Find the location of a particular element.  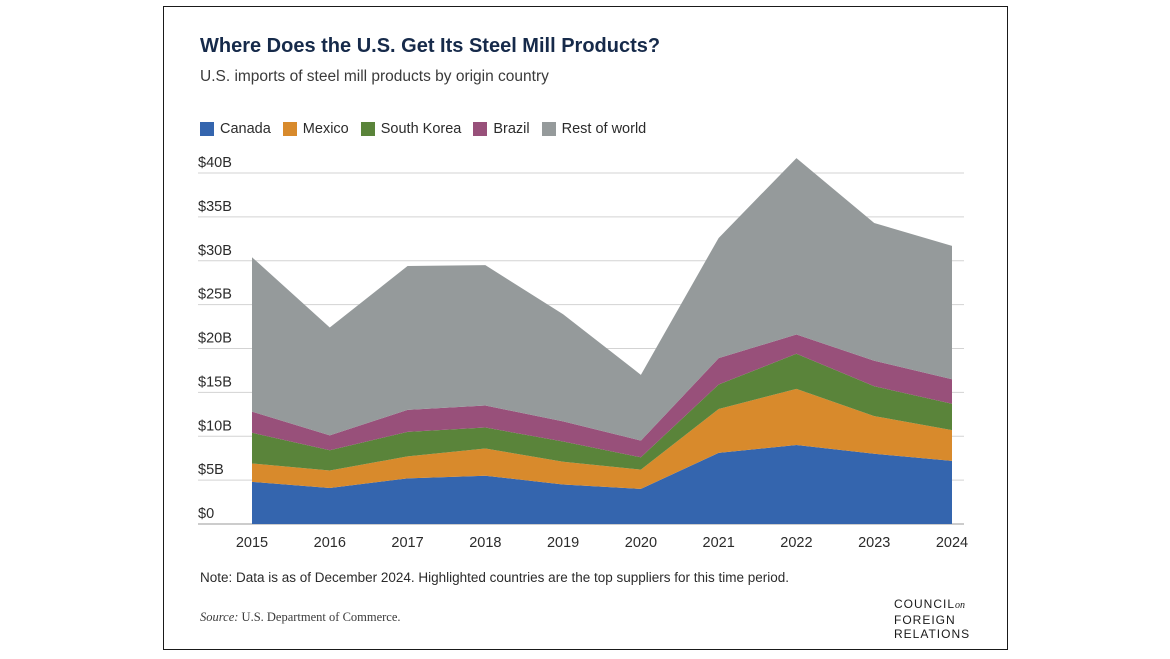

cfr-logo: COUNCILon FOREIGN RELATIONS is located at coordinates (932, 619).